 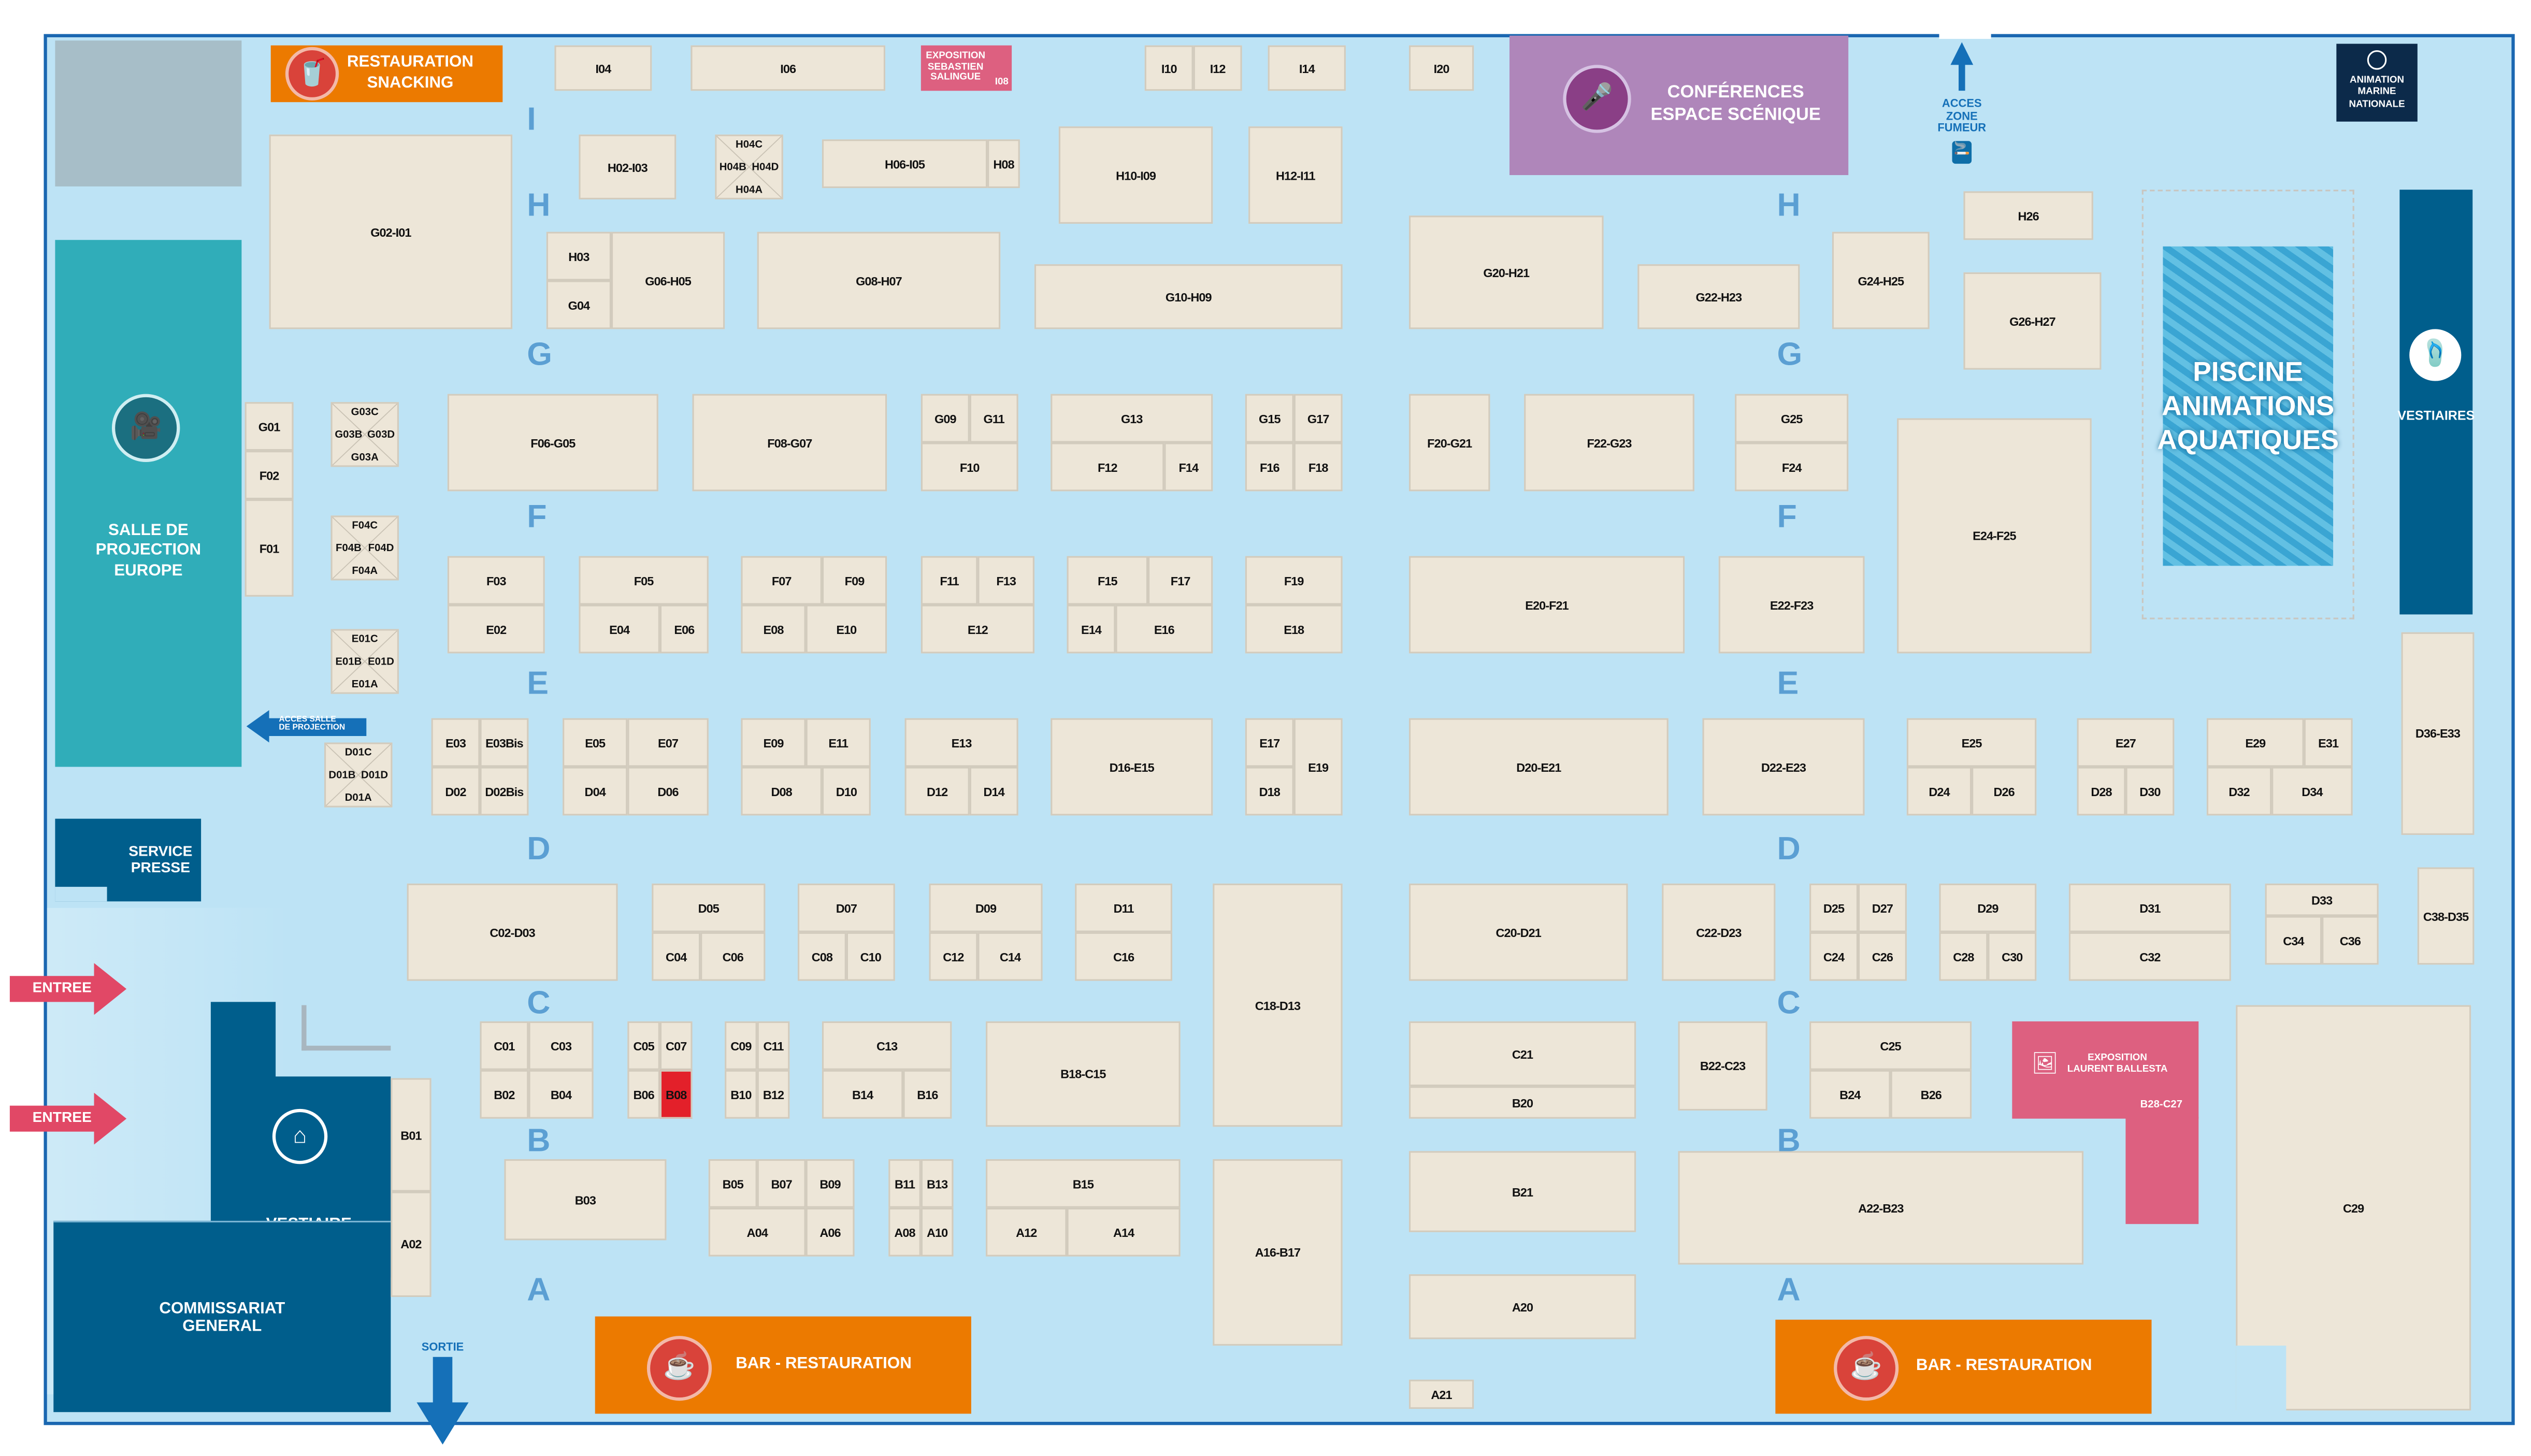 What do you see at coordinates (676, 1094) in the screenshot?
I see `booth-b08: B08` at bounding box center [676, 1094].